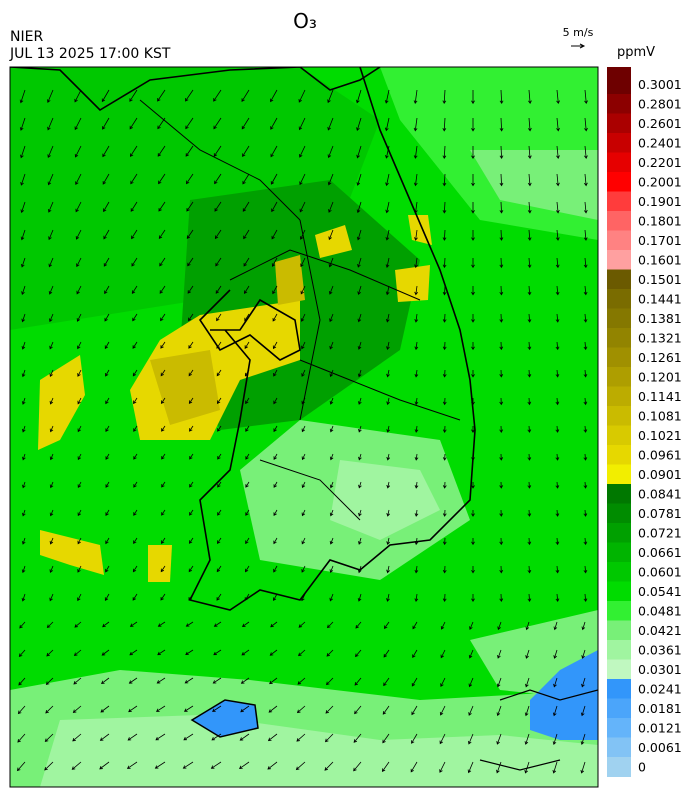 This screenshot has width=692, height=802. What do you see at coordinates (660, 474) in the screenshot?
I see `colorbar-label: 0.0901` at bounding box center [660, 474].